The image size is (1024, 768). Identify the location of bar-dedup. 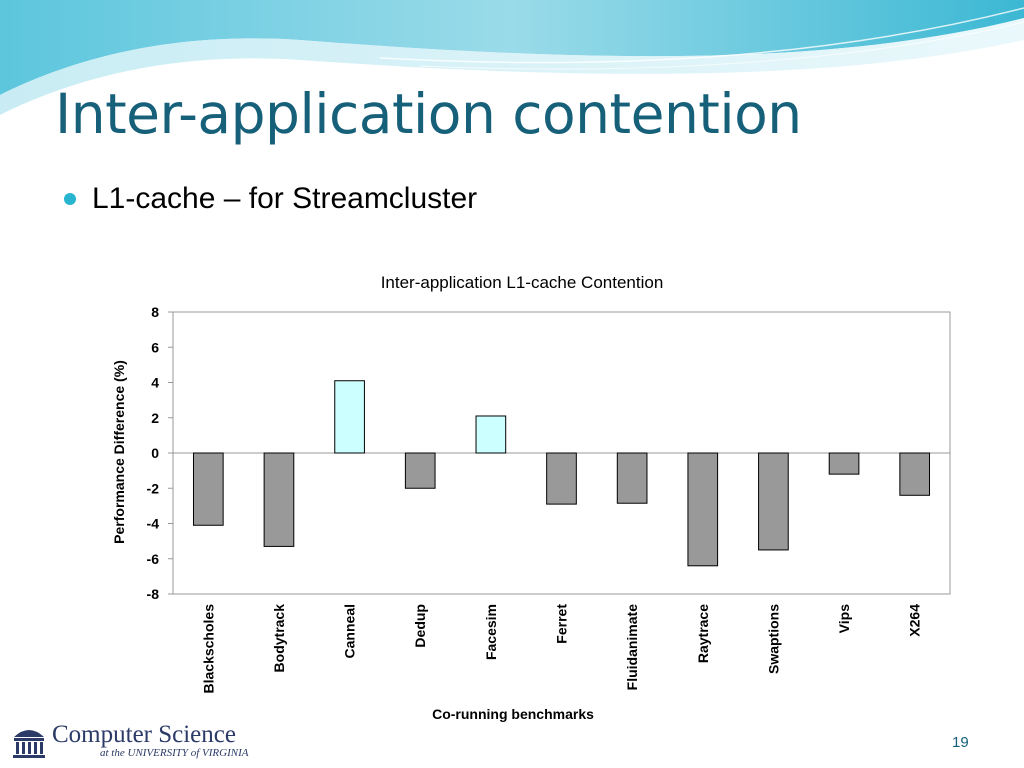
(420, 470).